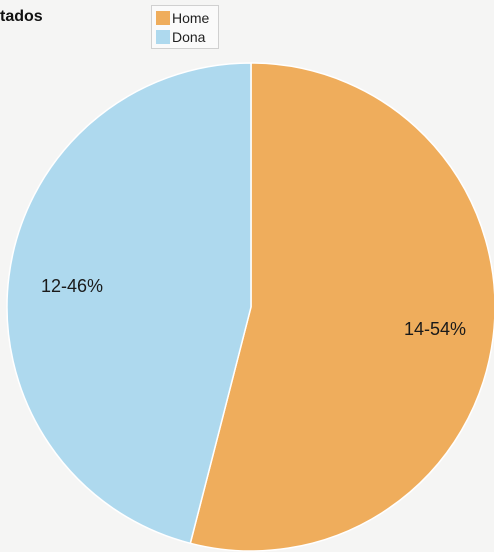  What do you see at coordinates (191, 17) in the screenshot?
I see `legend-label-home: Home` at bounding box center [191, 17].